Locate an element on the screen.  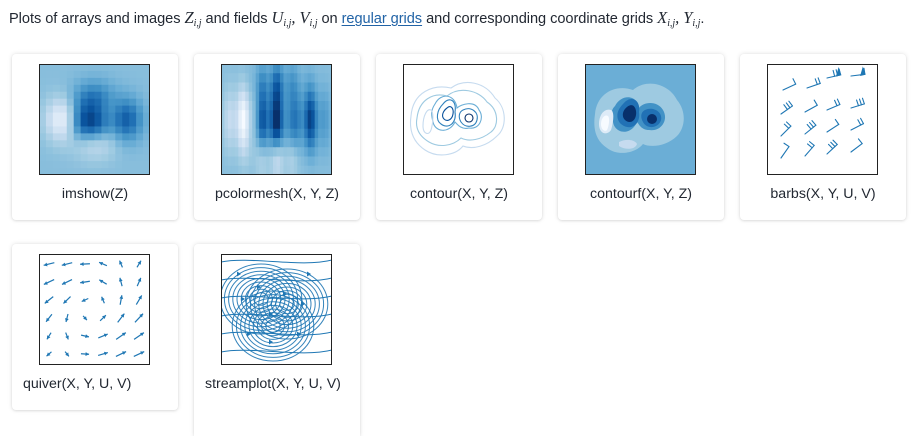
imshow-plot is located at coordinates (94, 119).